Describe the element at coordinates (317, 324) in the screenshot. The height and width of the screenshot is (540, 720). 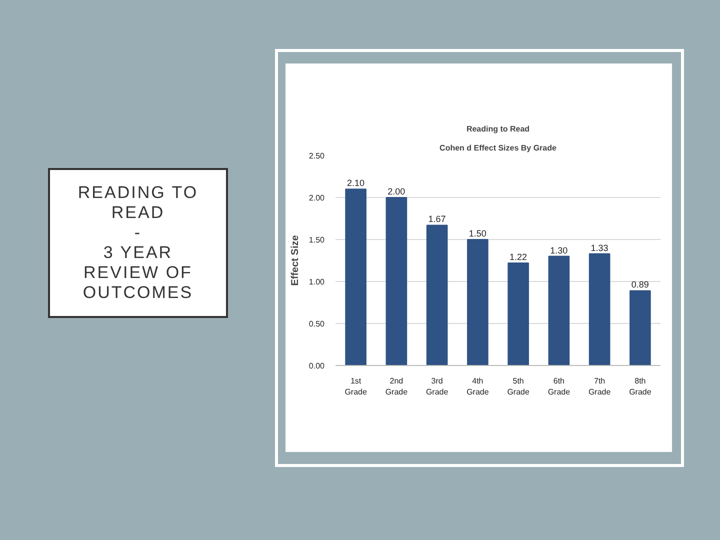
I see `y-tick-label: 0.50` at that location.